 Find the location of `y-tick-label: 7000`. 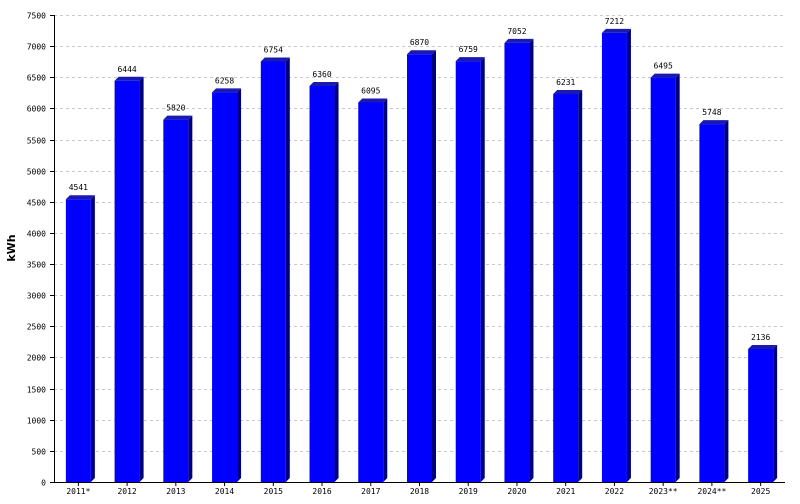

y-tick-label: 7000 is located at coordinates (36, 47).